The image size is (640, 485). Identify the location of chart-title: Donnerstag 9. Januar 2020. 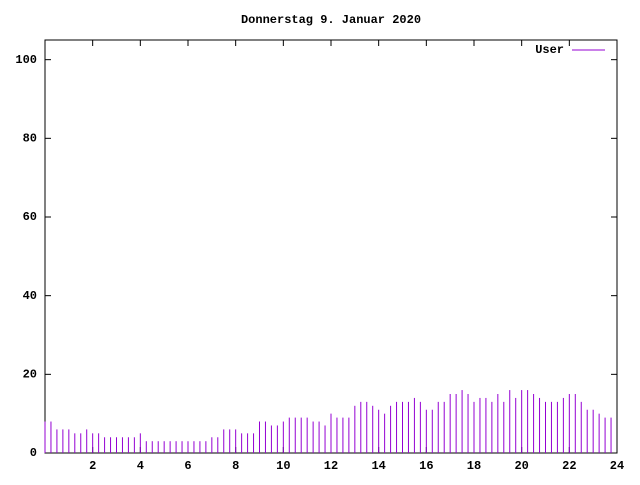
(331, 20).